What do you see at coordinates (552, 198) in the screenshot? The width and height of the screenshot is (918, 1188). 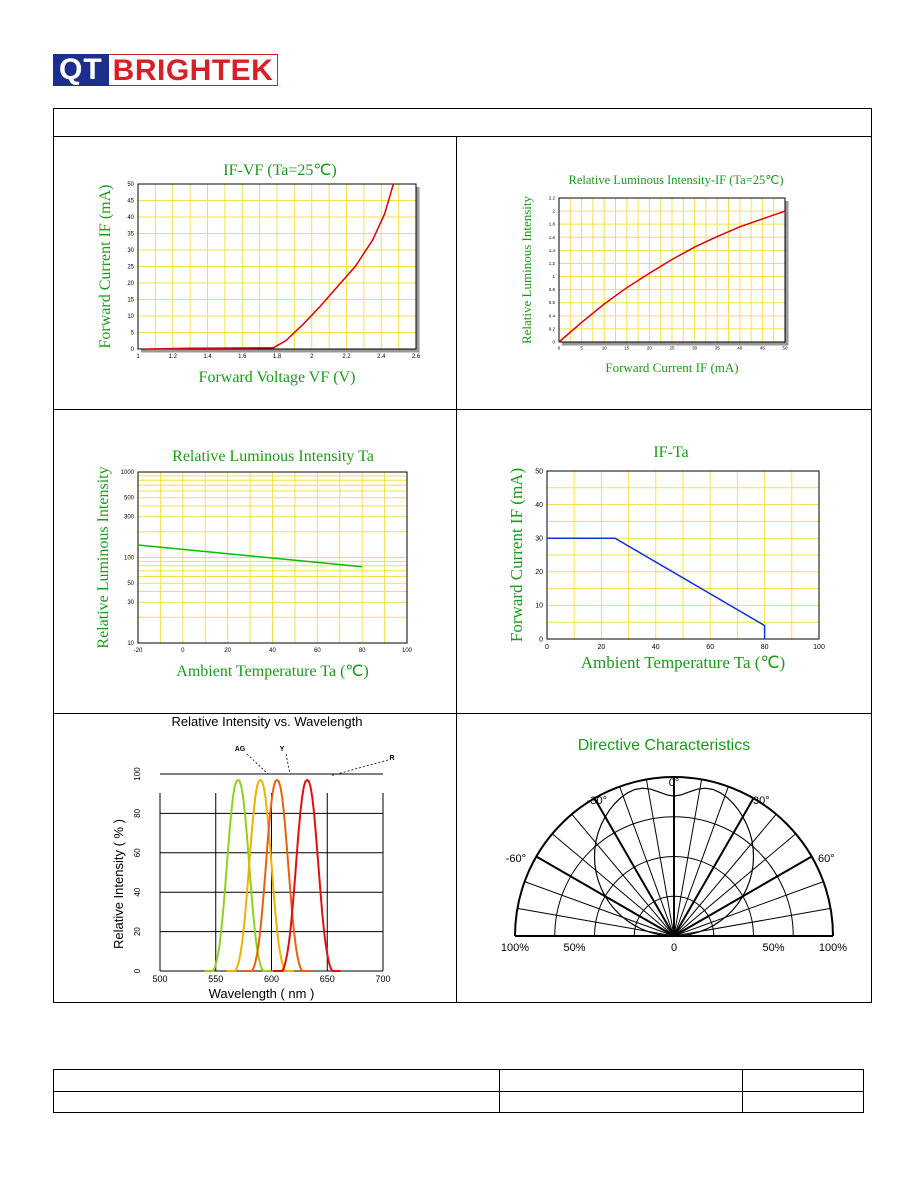 I see `y-tick-label: 2.2` at bounding box center [552, 198].